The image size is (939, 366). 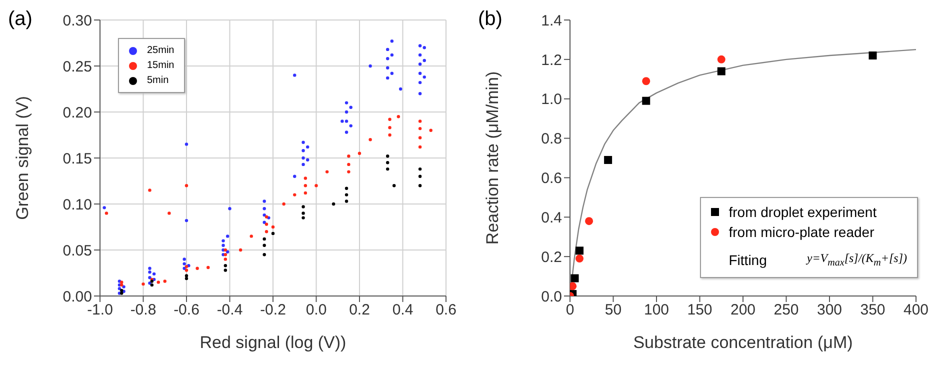 I want to click on x-tick-label: 0.0, so click(x=316, y=310).